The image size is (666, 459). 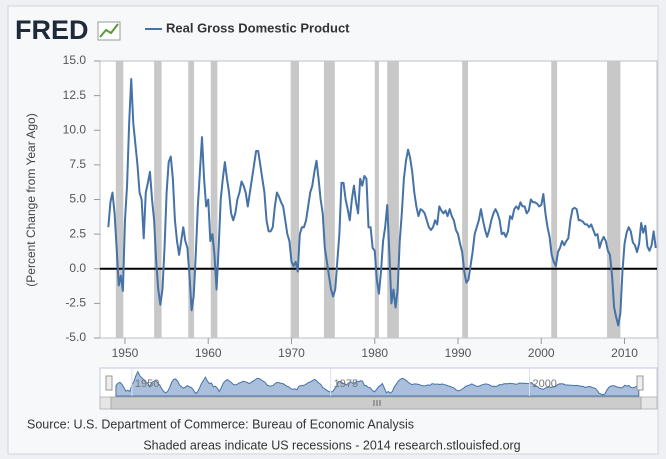 I want to click on navigator-tick-label: 1975, so click(x=346, y=384).